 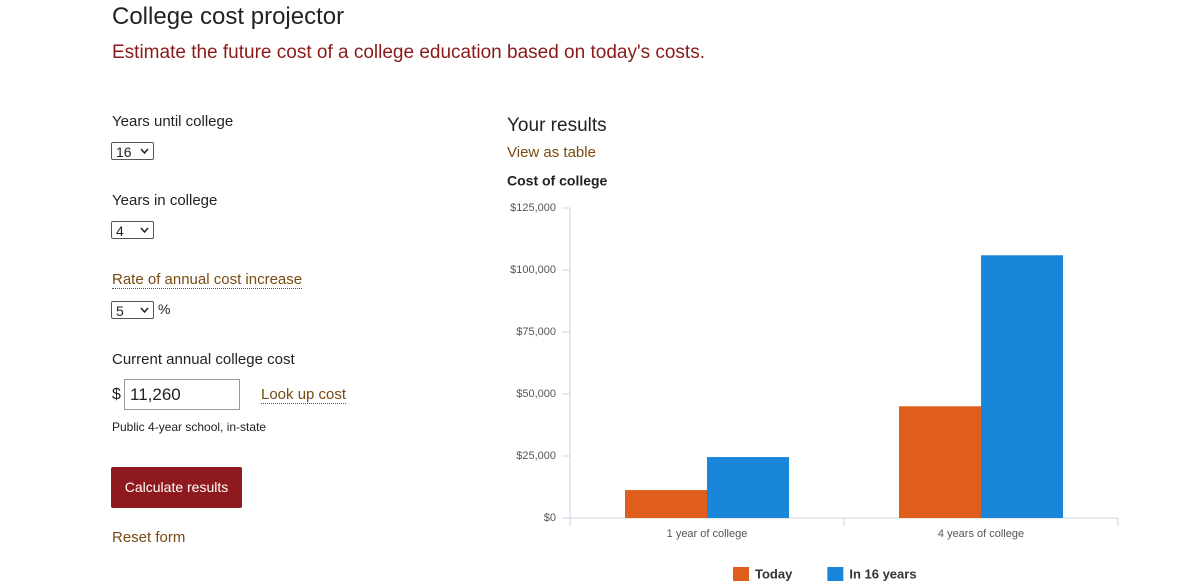 I want to click on select: 16, so click(x=132, y=151).